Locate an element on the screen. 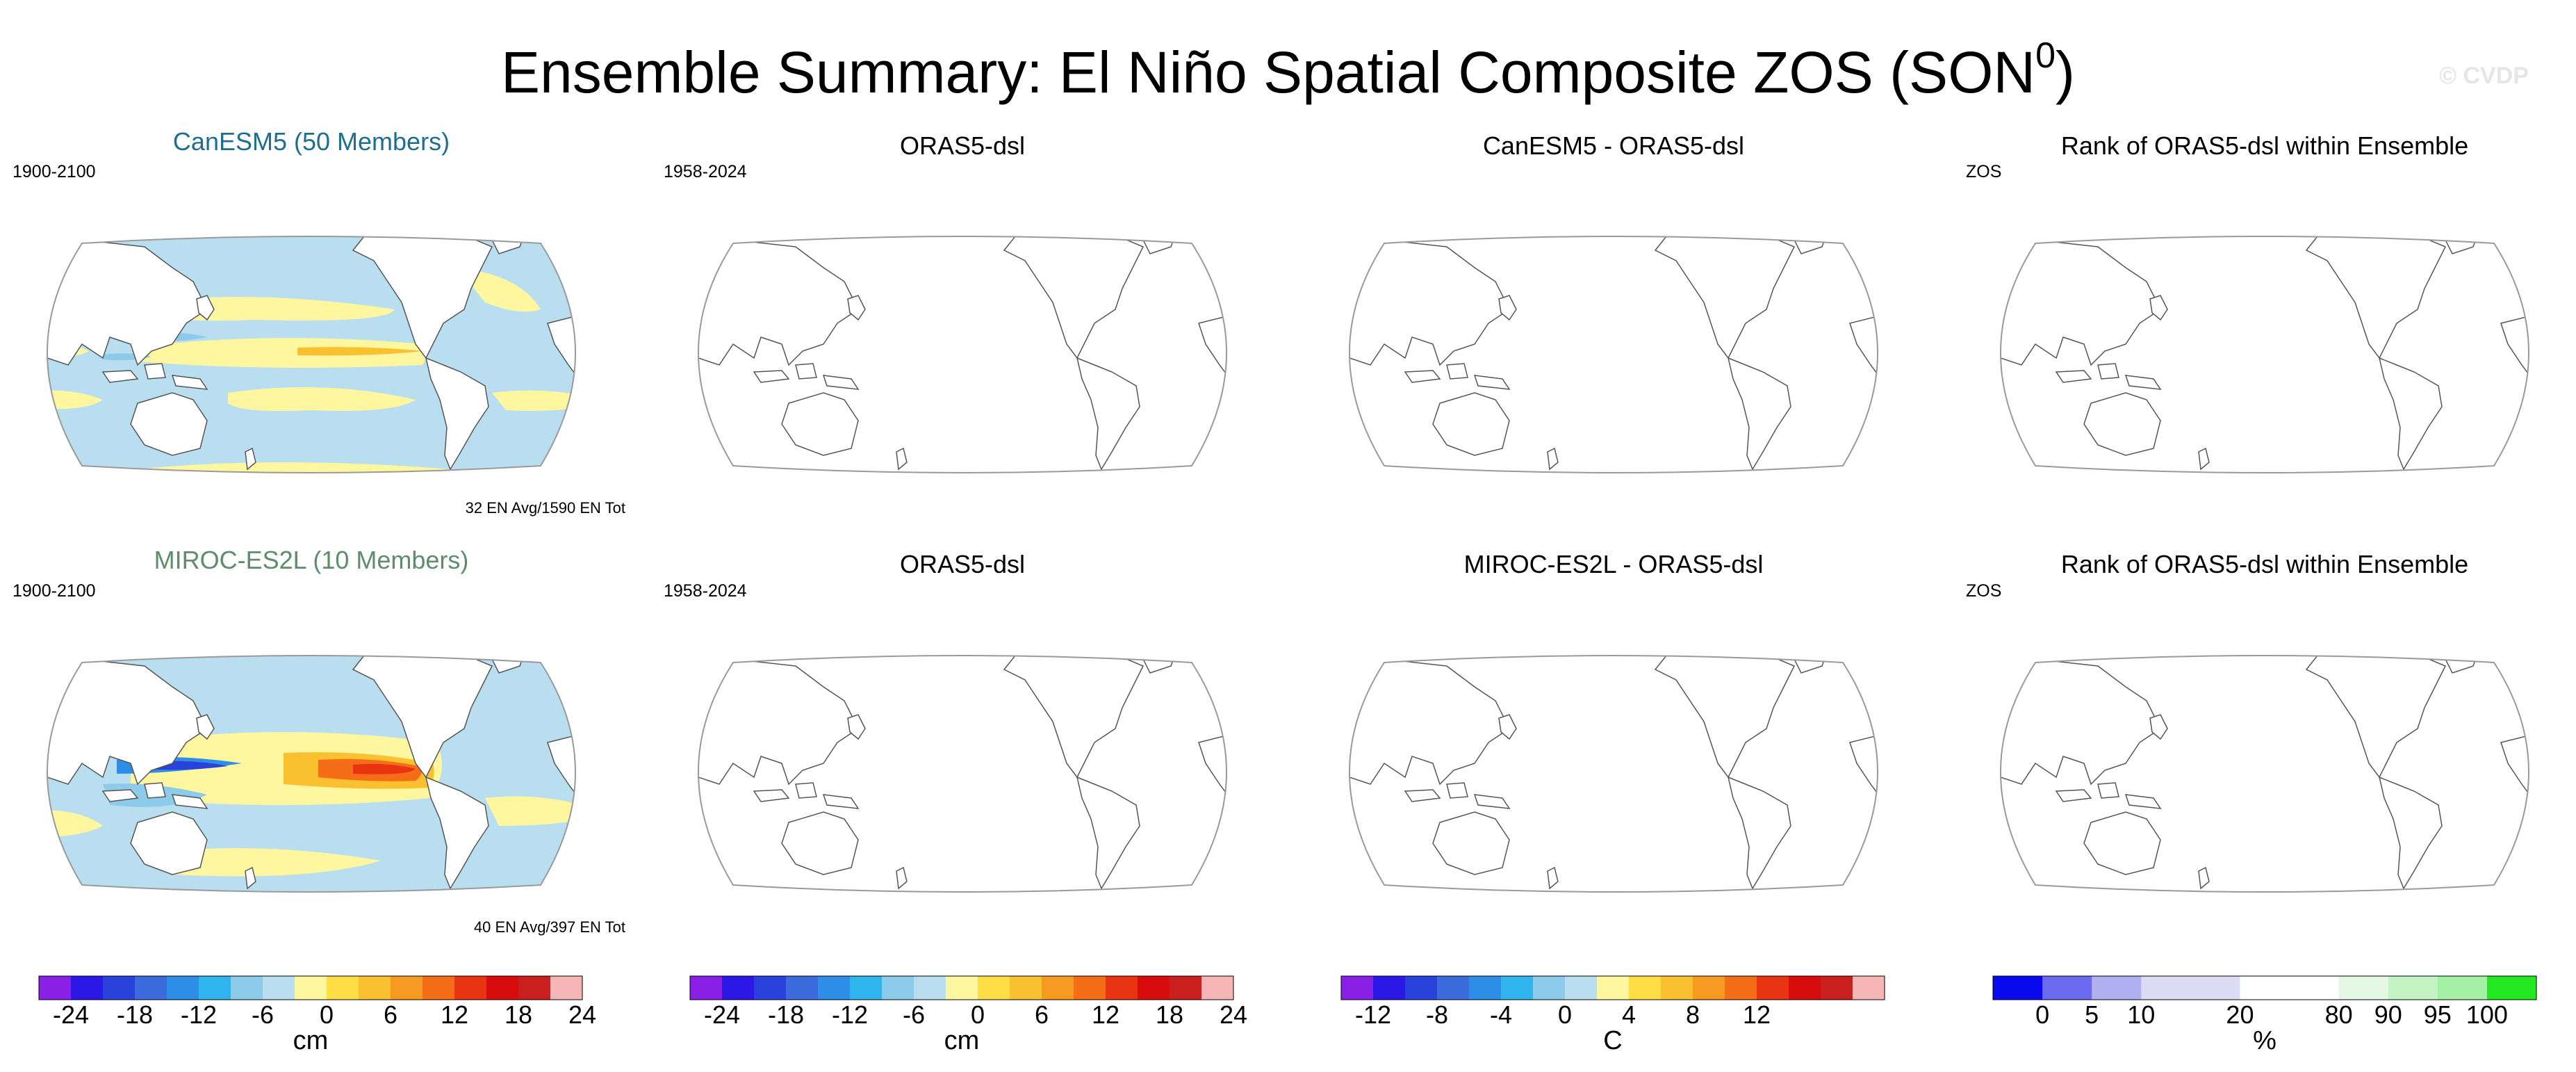 The width and height of the screenshot is (2576, 1072). colorbar-0-tick-label: -12 is located at coordinates (199, 1014).